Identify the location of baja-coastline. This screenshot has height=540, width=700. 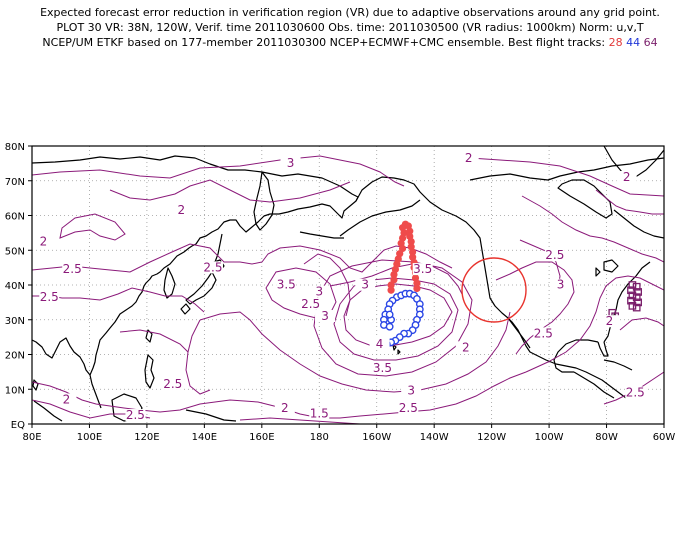
(519, 333).